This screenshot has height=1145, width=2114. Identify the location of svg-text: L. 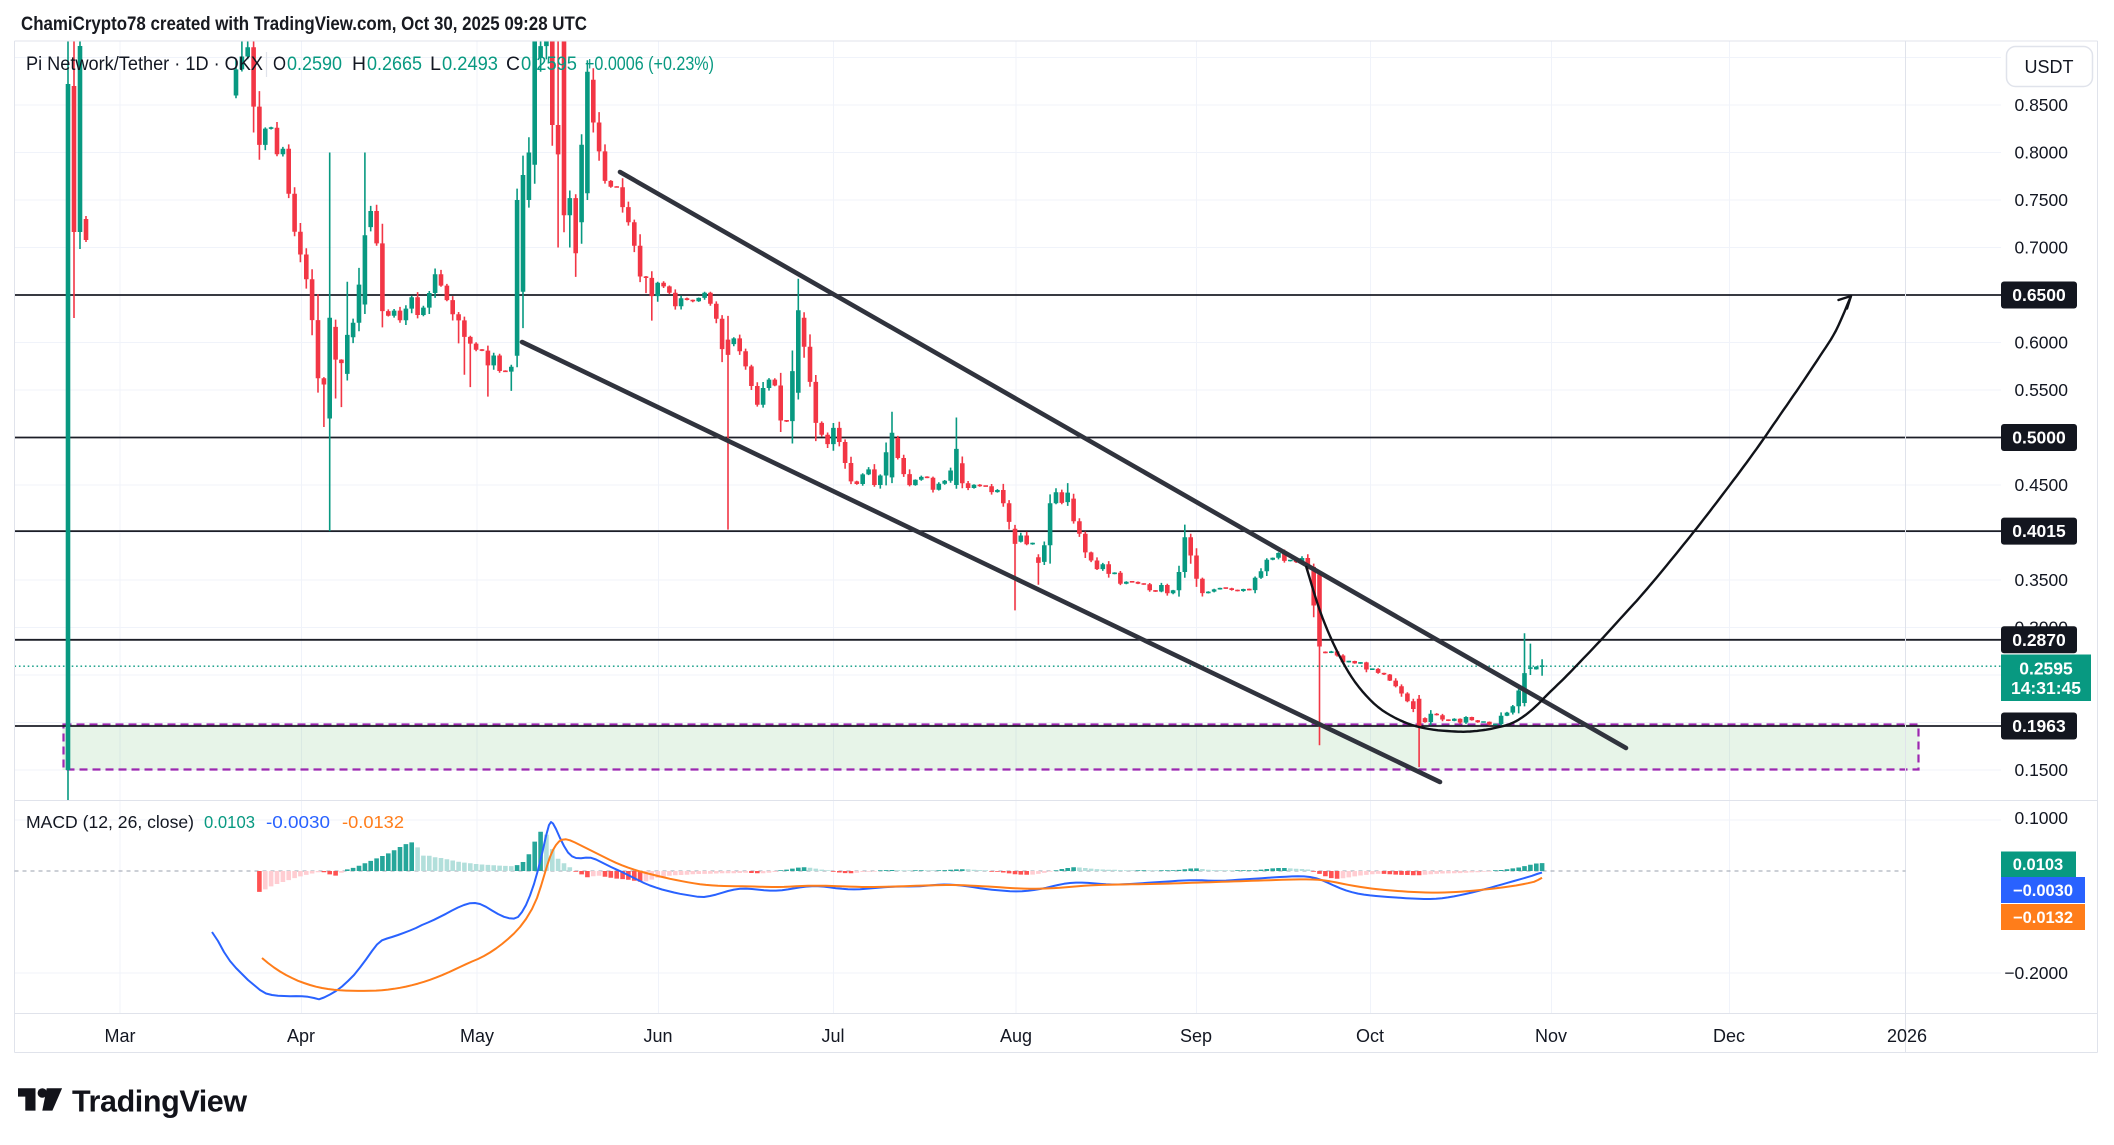
(435, 64).